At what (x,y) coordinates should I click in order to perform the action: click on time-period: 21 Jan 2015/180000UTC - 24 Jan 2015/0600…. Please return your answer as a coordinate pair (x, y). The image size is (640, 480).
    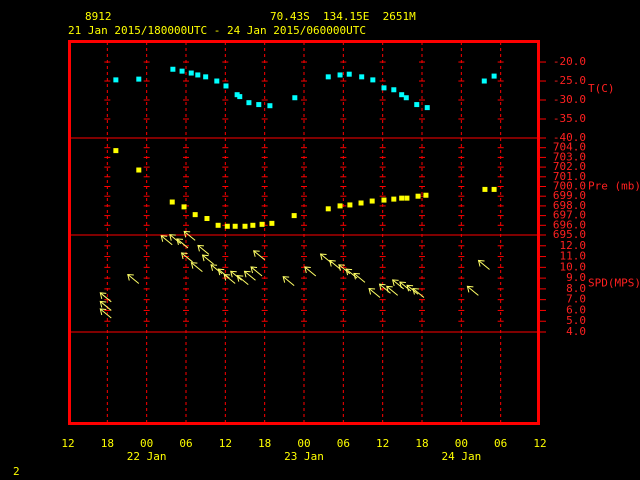
    Looking at the image, I should click on (217, 30).